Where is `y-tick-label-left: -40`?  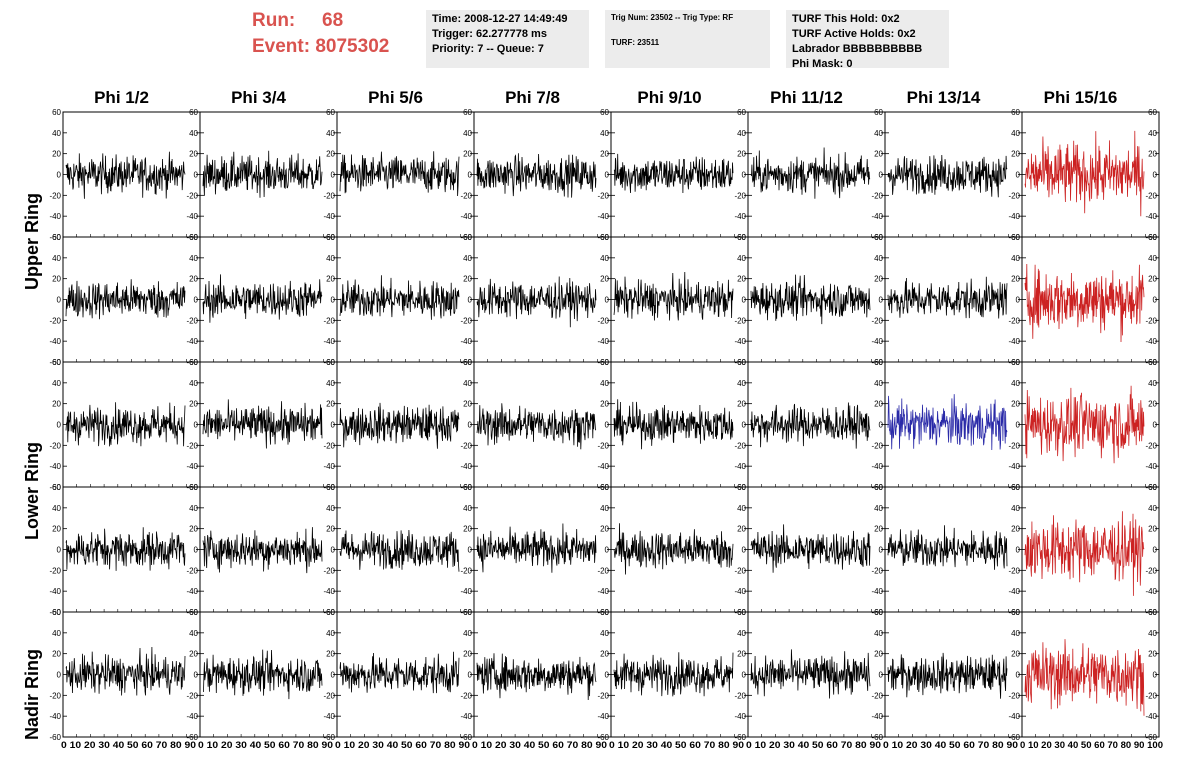 y-tick-label-left: -40 is located at coordinates (55, 591).